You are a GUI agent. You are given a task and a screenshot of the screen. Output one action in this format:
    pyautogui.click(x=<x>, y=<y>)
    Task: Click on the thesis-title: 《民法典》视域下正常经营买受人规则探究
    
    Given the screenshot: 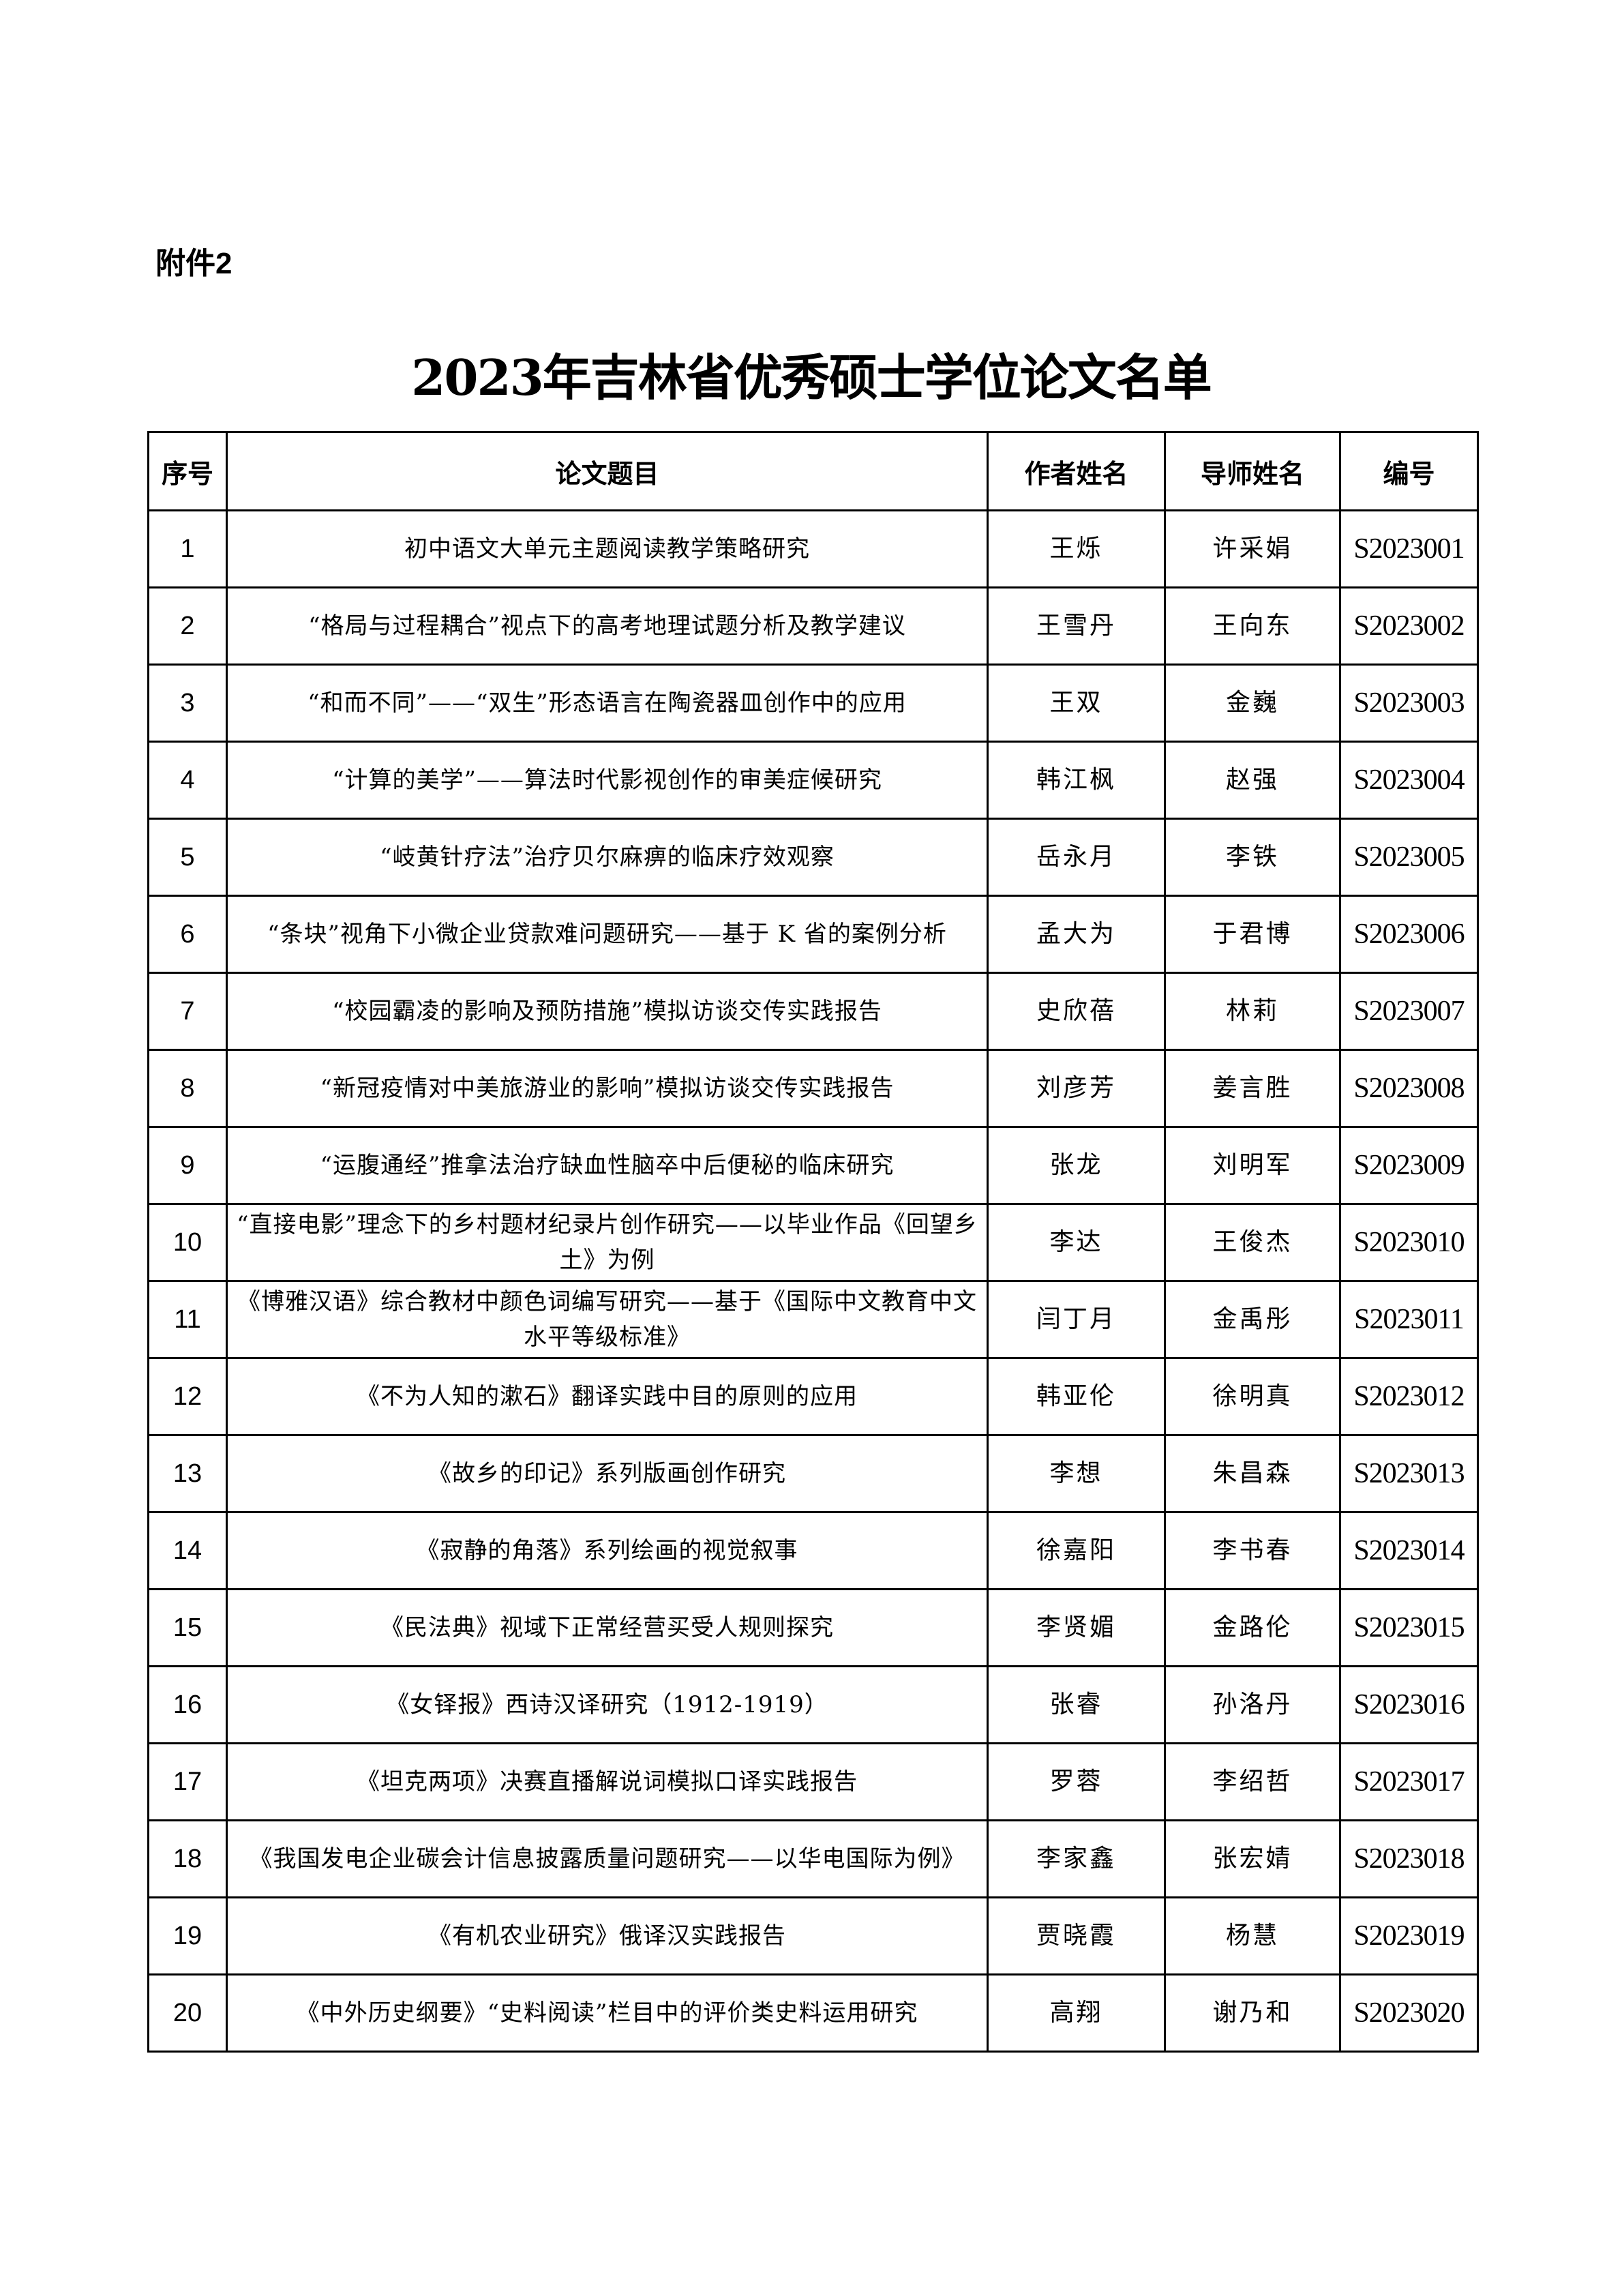 What is the action you would take?
    pyautogui.click(x=607, y=1628)
    